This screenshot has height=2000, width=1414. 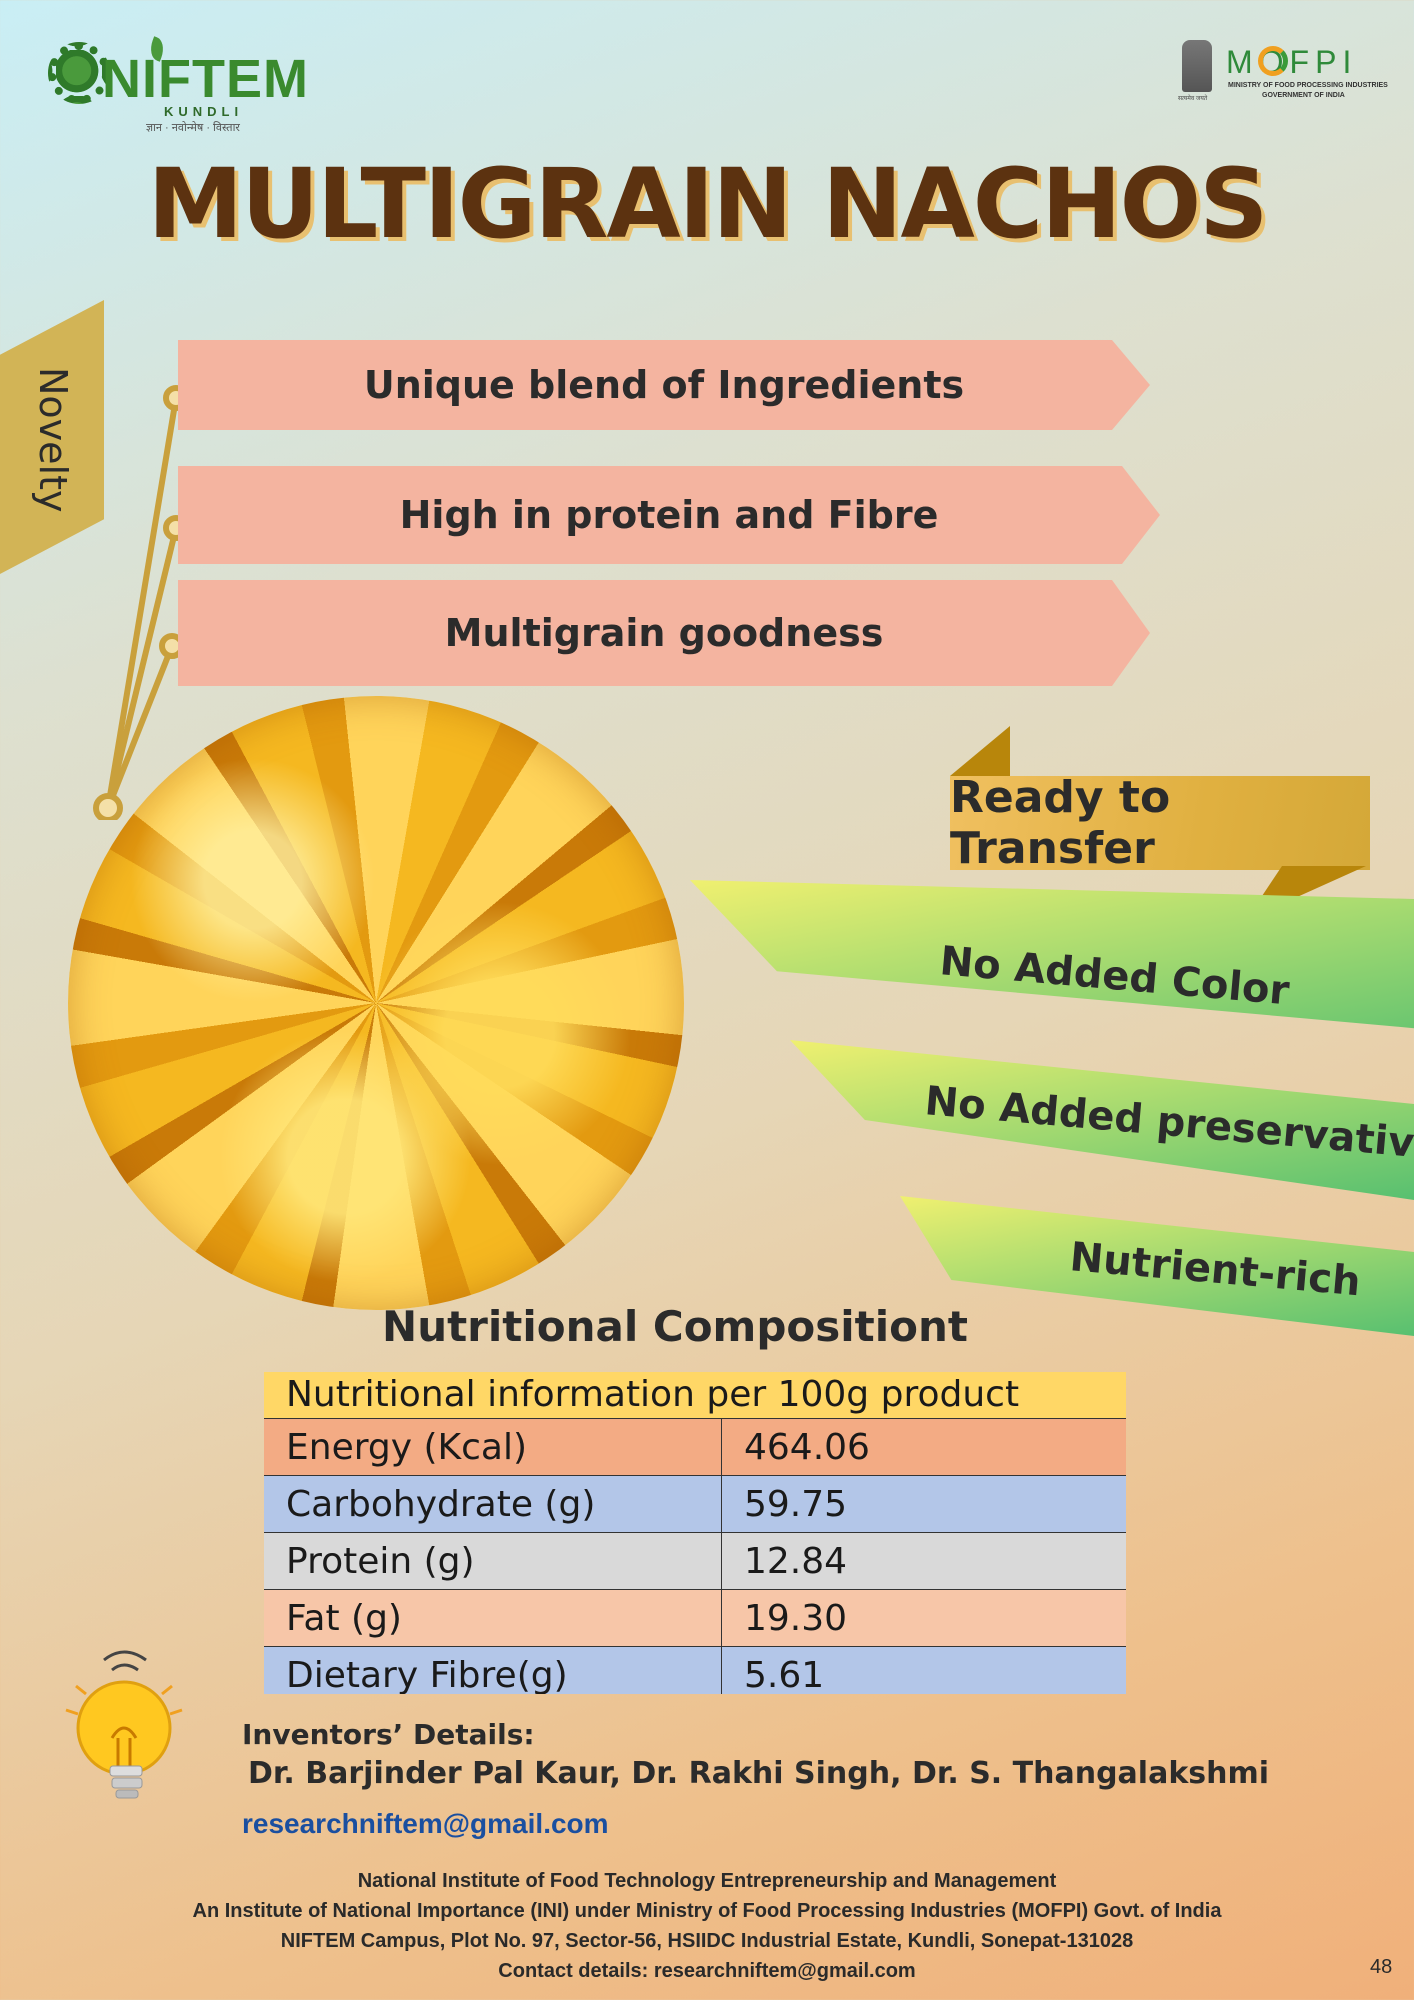 I want to click on table-row: Dietary Fibre(g) 5.61, so click(x=695, y=1670).